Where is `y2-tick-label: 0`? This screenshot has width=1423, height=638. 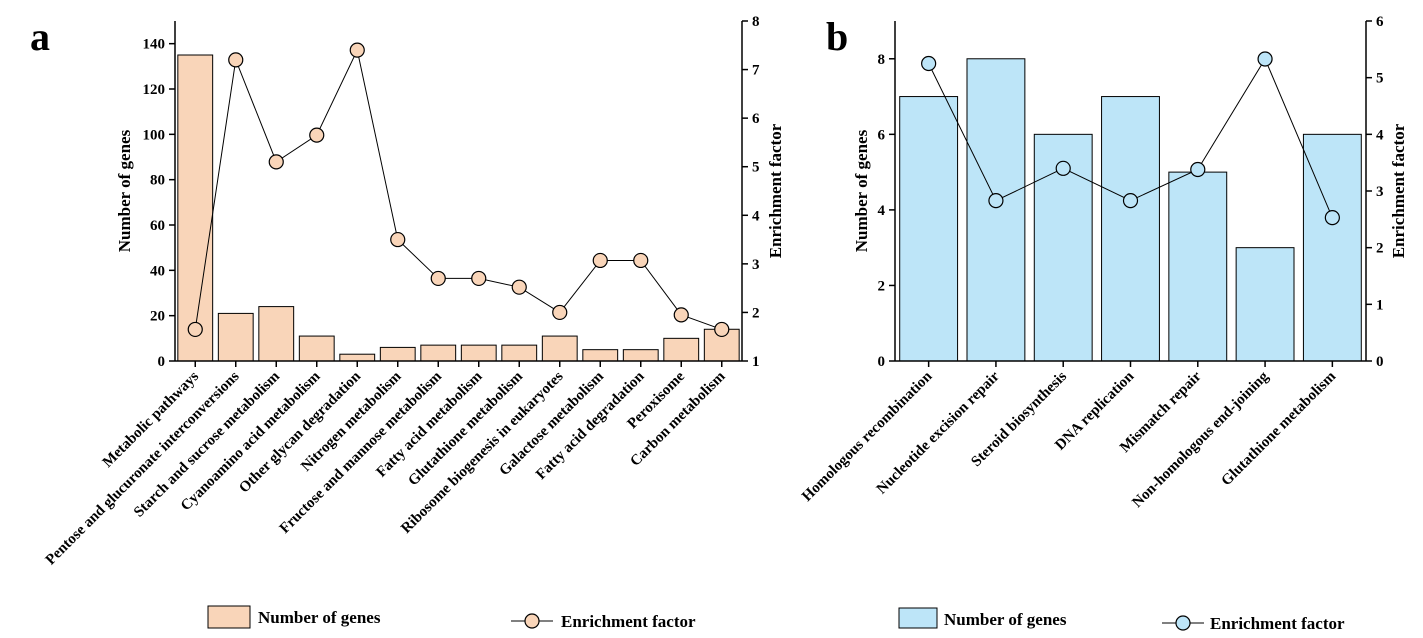 y2-tick-label: 0 is located at coordinates (1380, 362).